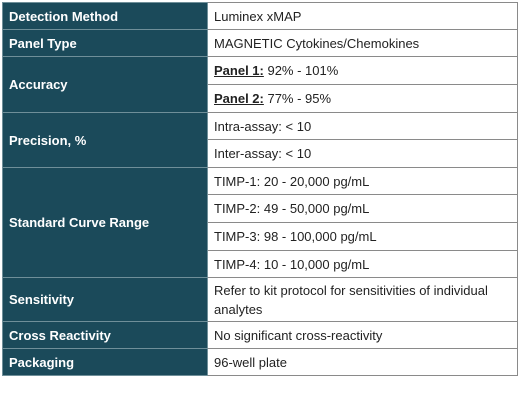 The width and height of the screenshot is (521, 401). I want to click on standard-curve-range: TIMP-2: 49 - 50,000 pg/mL, so click(362, 208).